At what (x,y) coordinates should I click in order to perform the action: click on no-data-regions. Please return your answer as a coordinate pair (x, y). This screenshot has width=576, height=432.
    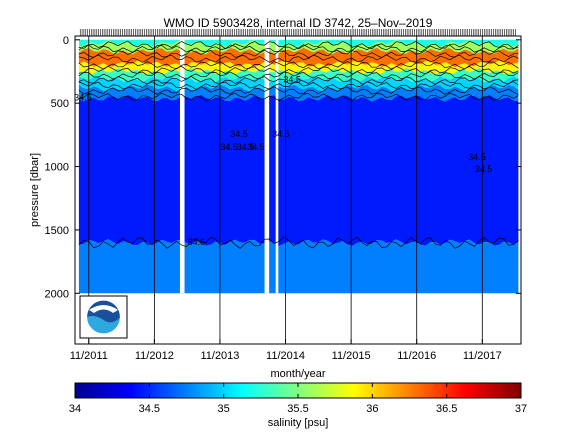
    Looking at the image, I should click on (229, 166).